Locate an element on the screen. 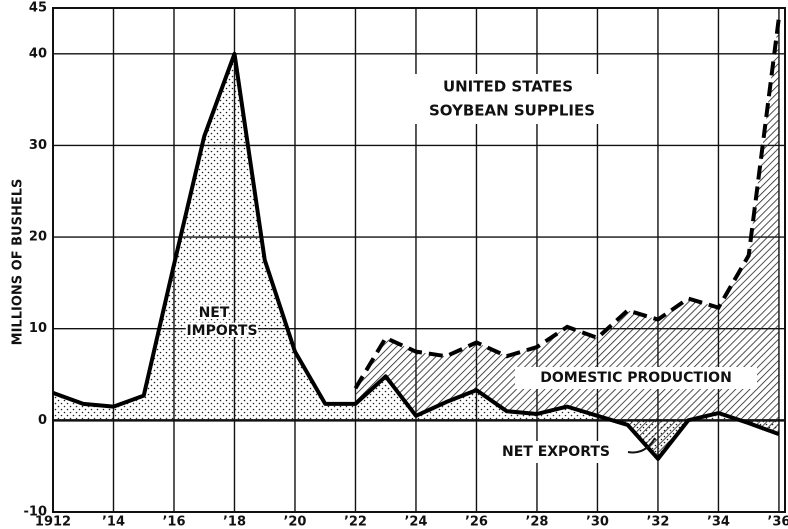 The image size is (788, 529). exports-label-bg is located at coordinates (556, 452).